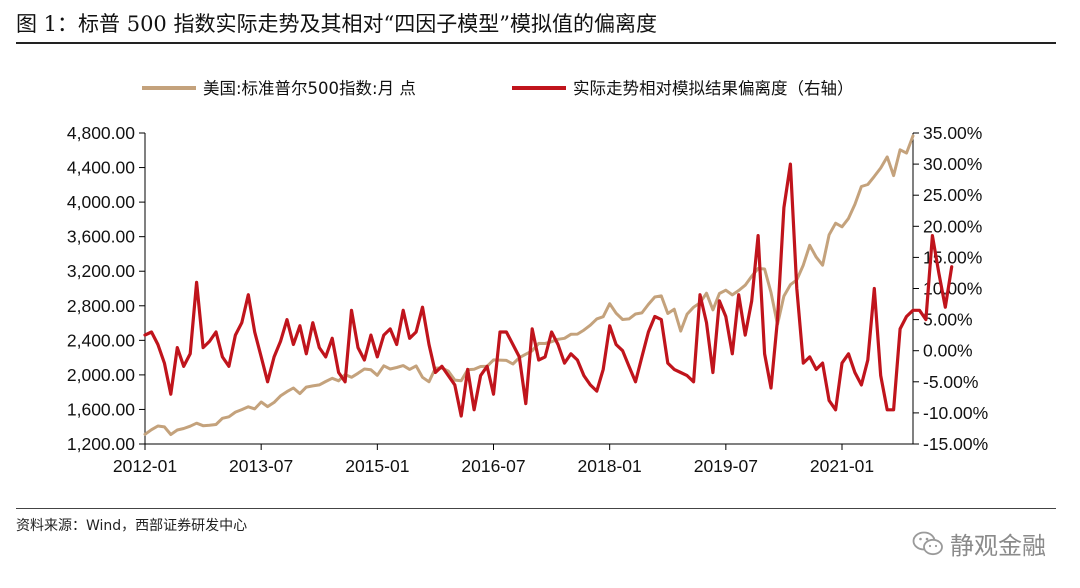  Describe the element at coordinates (952, 164) in the screenshot. I see `y-right-tick-label: 30.00%` at that location.